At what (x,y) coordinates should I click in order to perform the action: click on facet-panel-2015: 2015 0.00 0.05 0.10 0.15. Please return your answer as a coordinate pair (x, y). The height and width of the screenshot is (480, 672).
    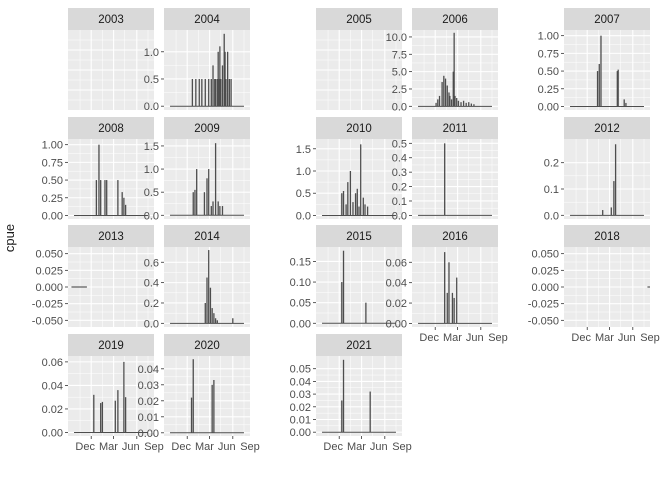
    Looking at the image, I should click on (346, 277).